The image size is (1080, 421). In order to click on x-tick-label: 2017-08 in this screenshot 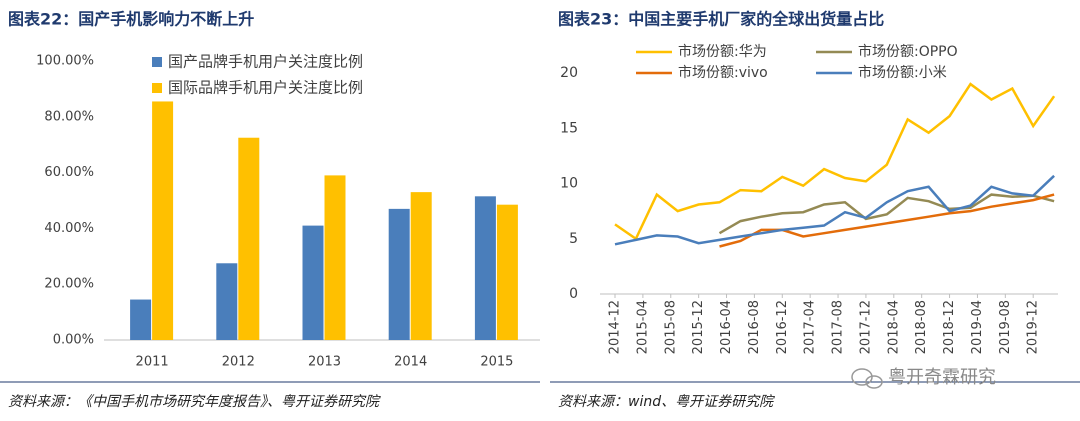, I will do `click(838, 327)`.